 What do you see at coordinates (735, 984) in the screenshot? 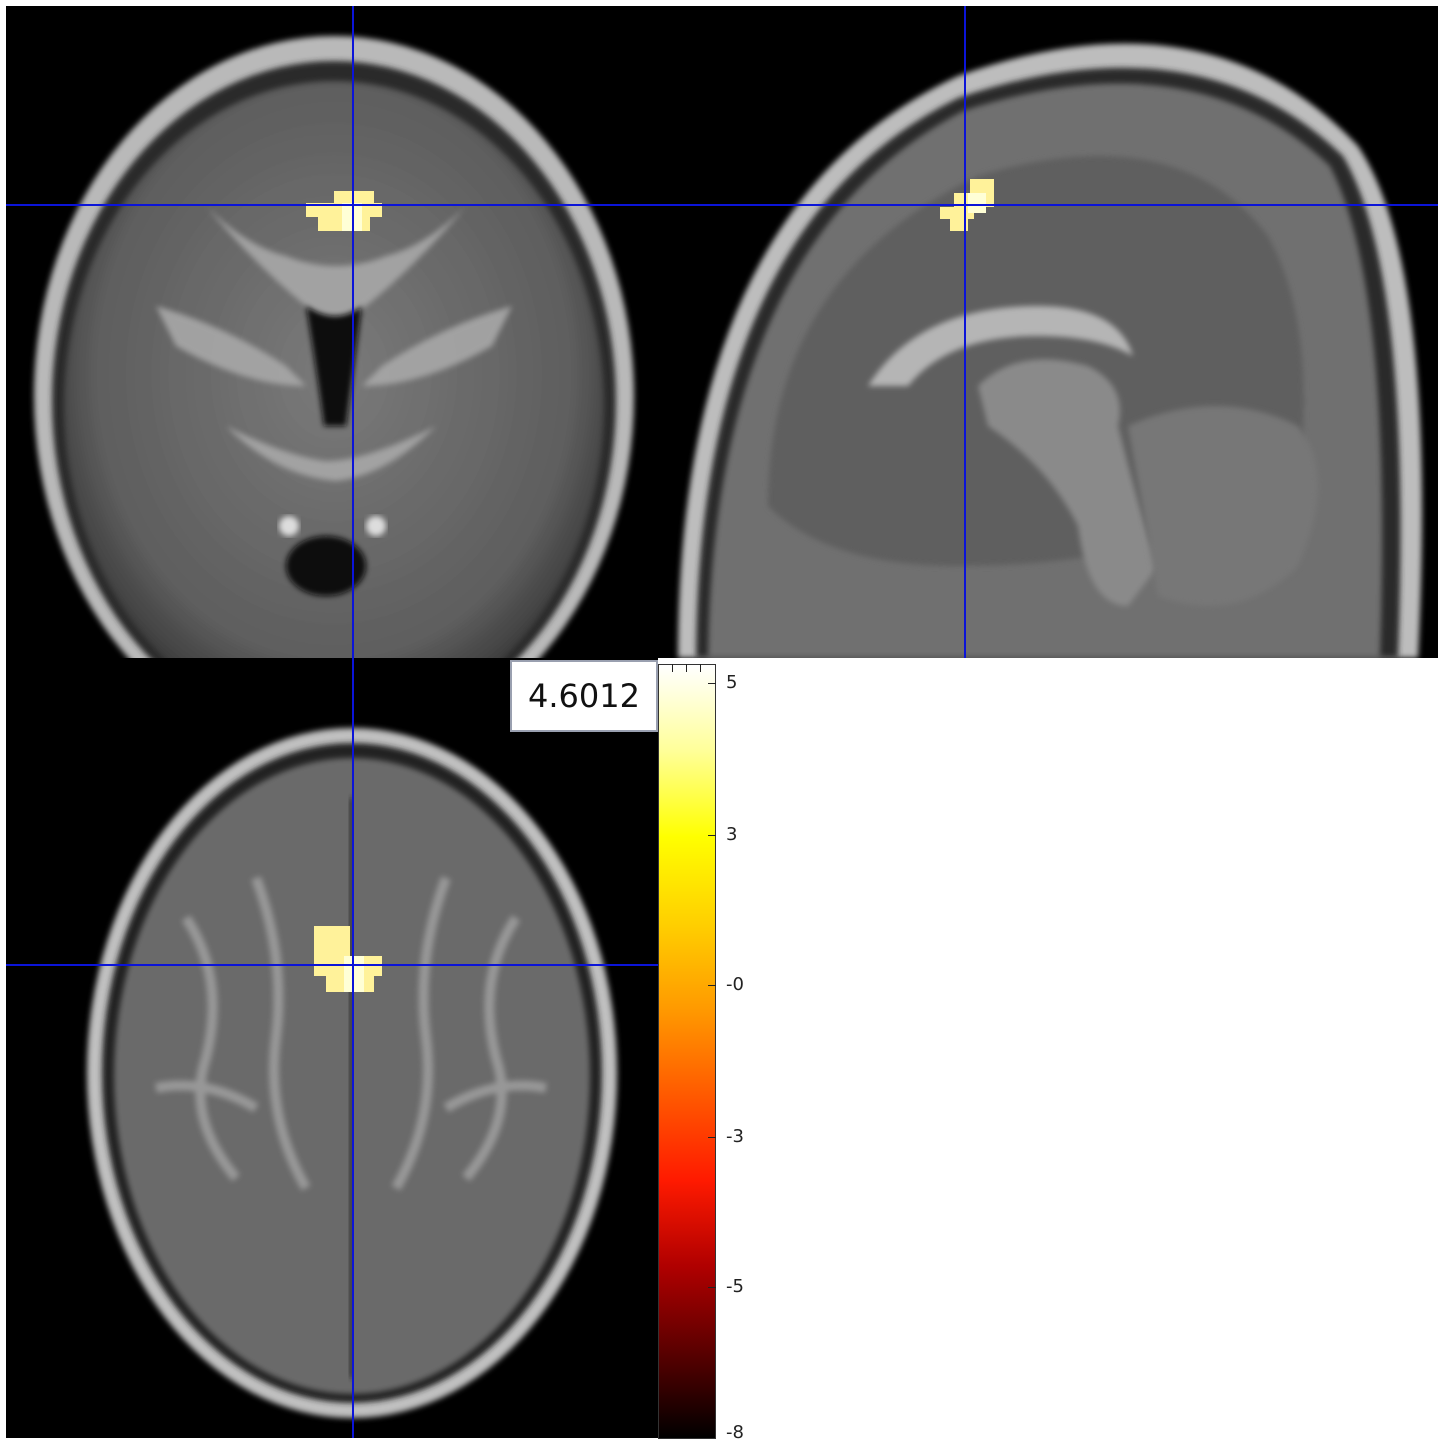
I see `colorbar-tick-label: -0` at bounding box center [735, 984].